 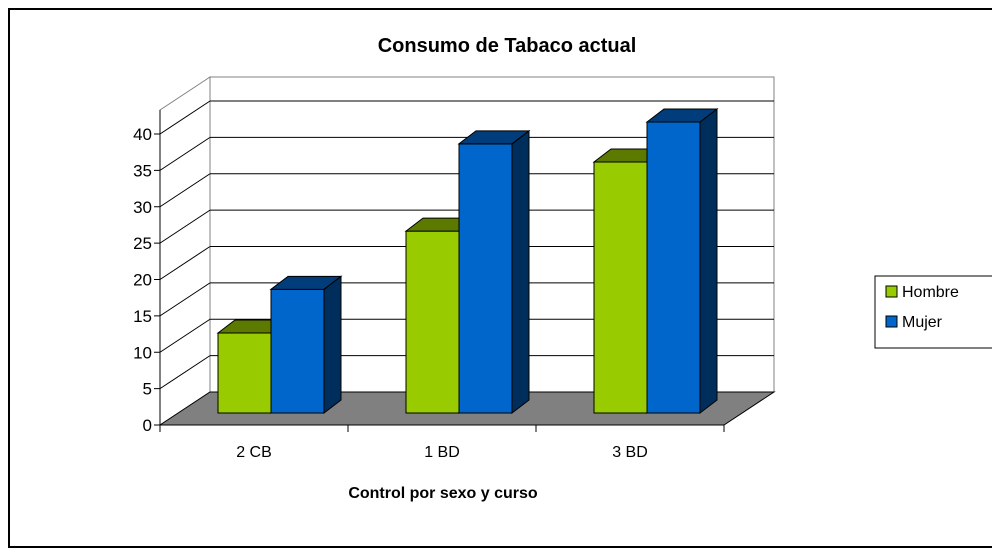 I want to click on y-tick-label: 5, so click(x=147, y=389).